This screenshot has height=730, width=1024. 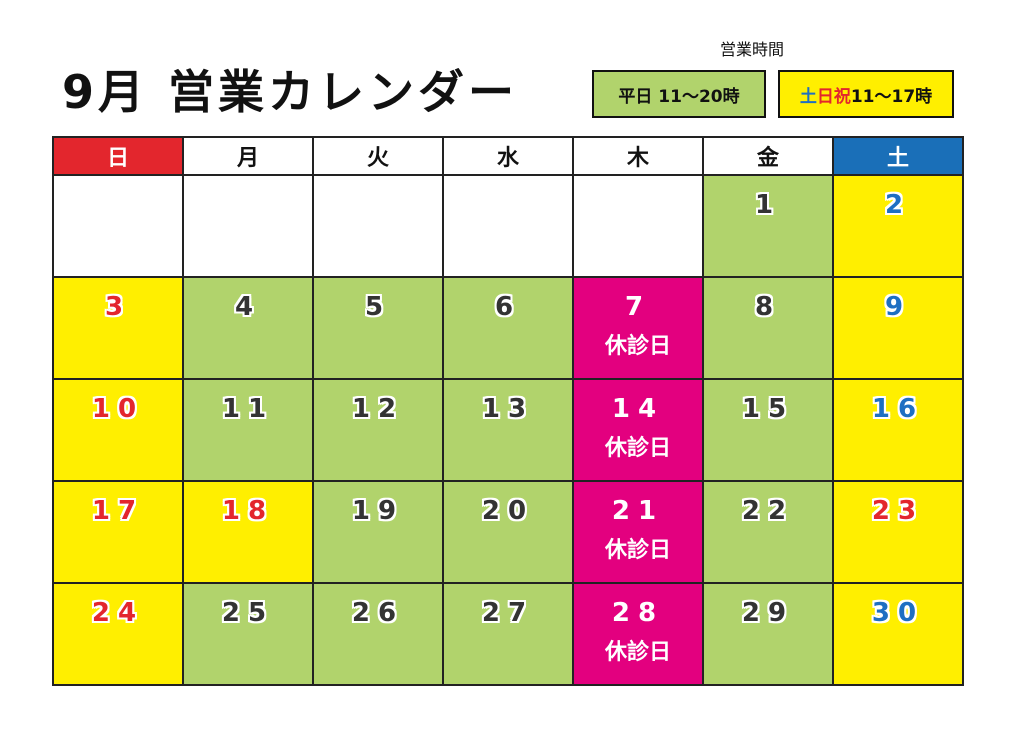 What do you see at coordinates (768, 156) in the screenshot?
I see `weekday-header-fri: 金` at bounding box center [768, 156].